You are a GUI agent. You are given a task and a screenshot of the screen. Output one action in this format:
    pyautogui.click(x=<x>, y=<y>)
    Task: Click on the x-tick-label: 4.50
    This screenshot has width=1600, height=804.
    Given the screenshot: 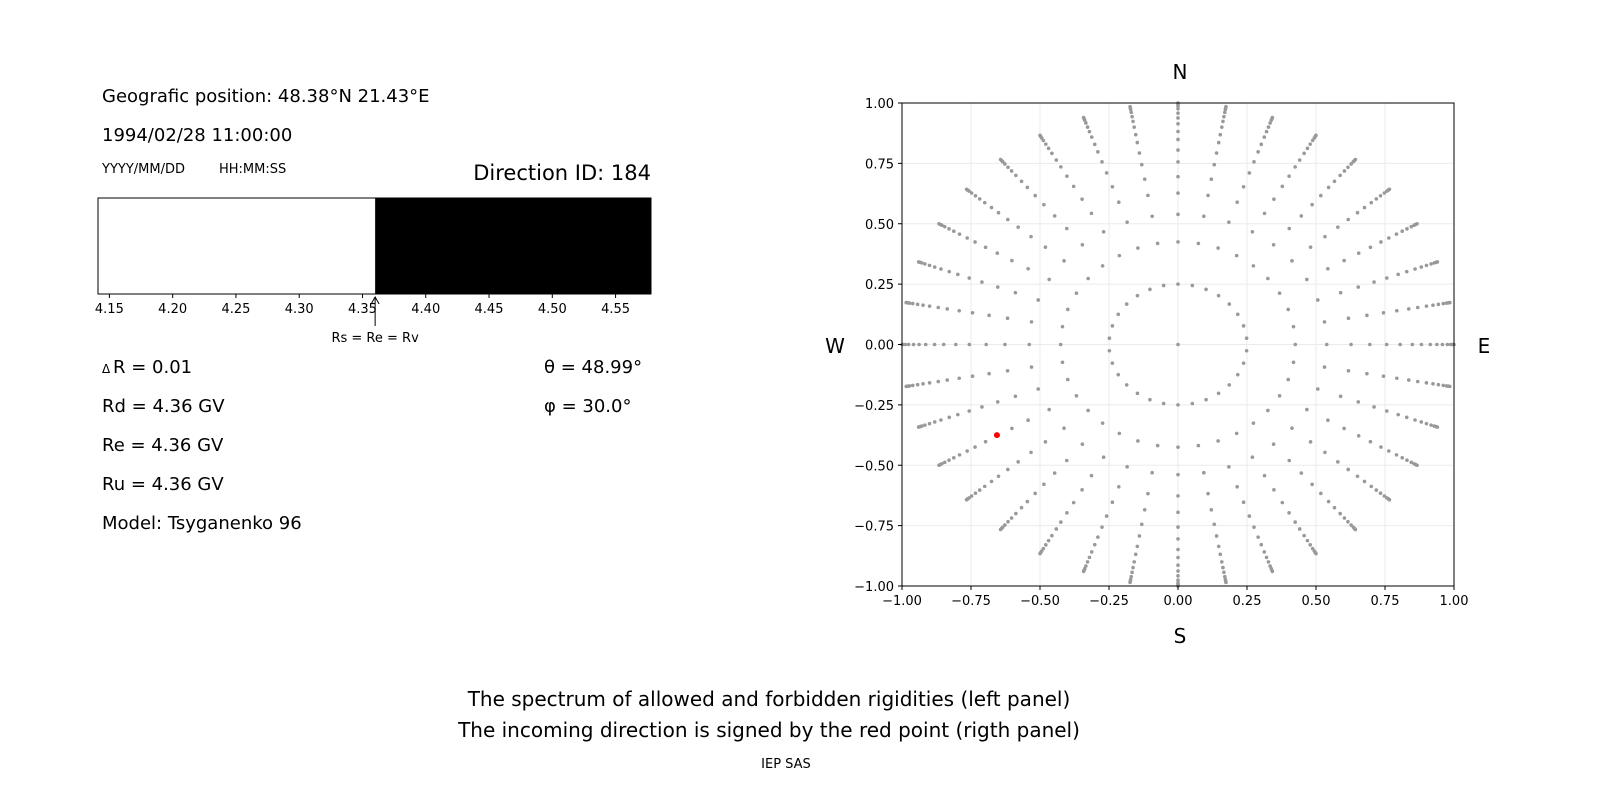 What is the action you would take?
    pyautogui.click(x=552, y=309)
    